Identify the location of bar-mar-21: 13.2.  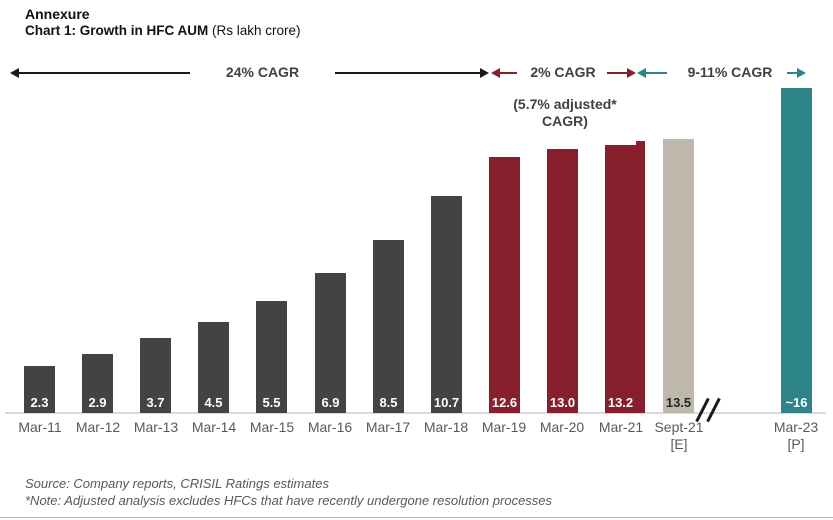
(620, 279).